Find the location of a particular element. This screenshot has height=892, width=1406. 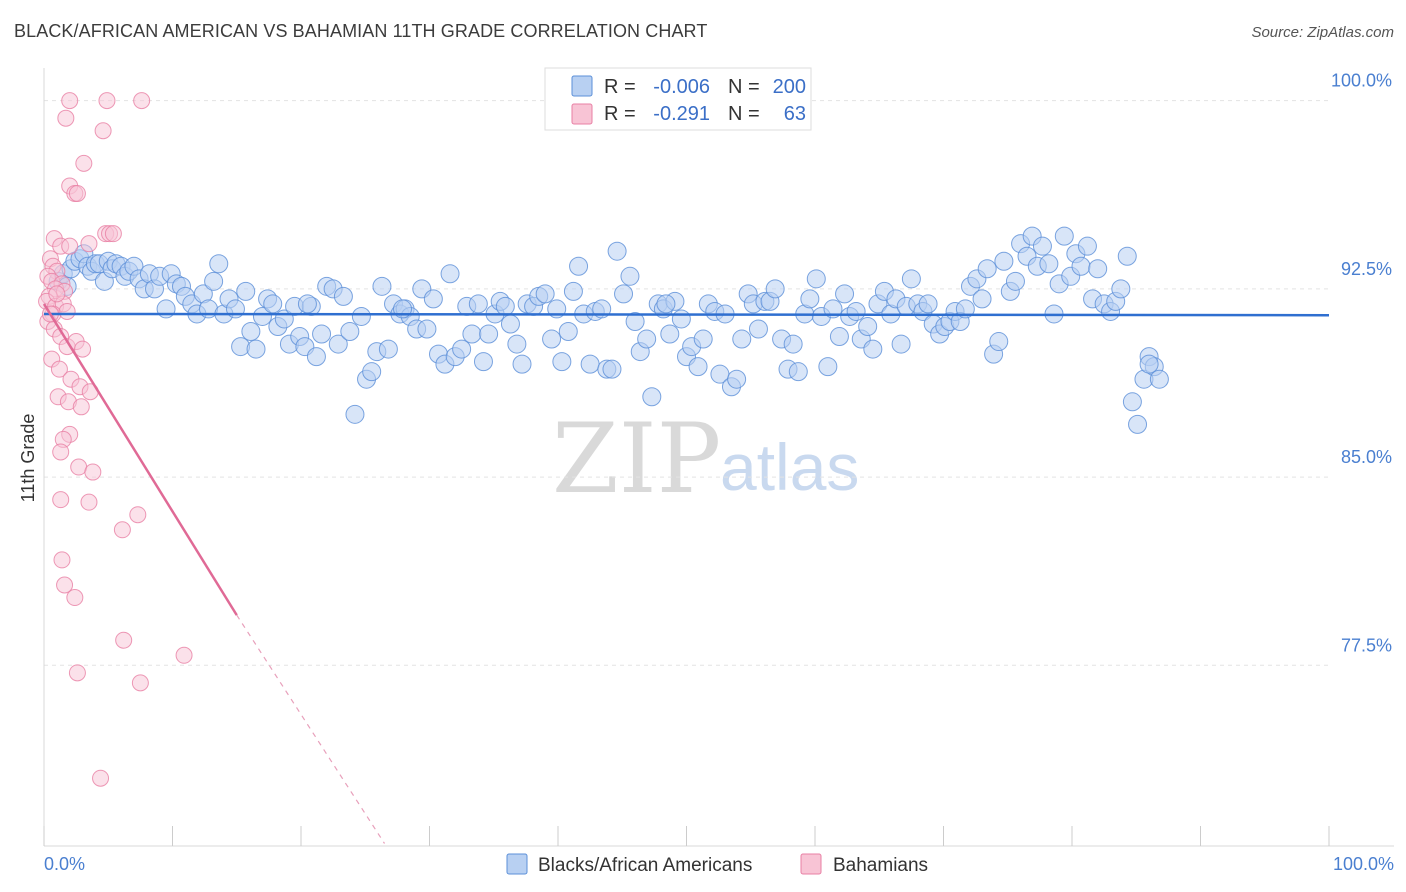

y-tick-label: 100.0% is located at coordinates (1361, 81).